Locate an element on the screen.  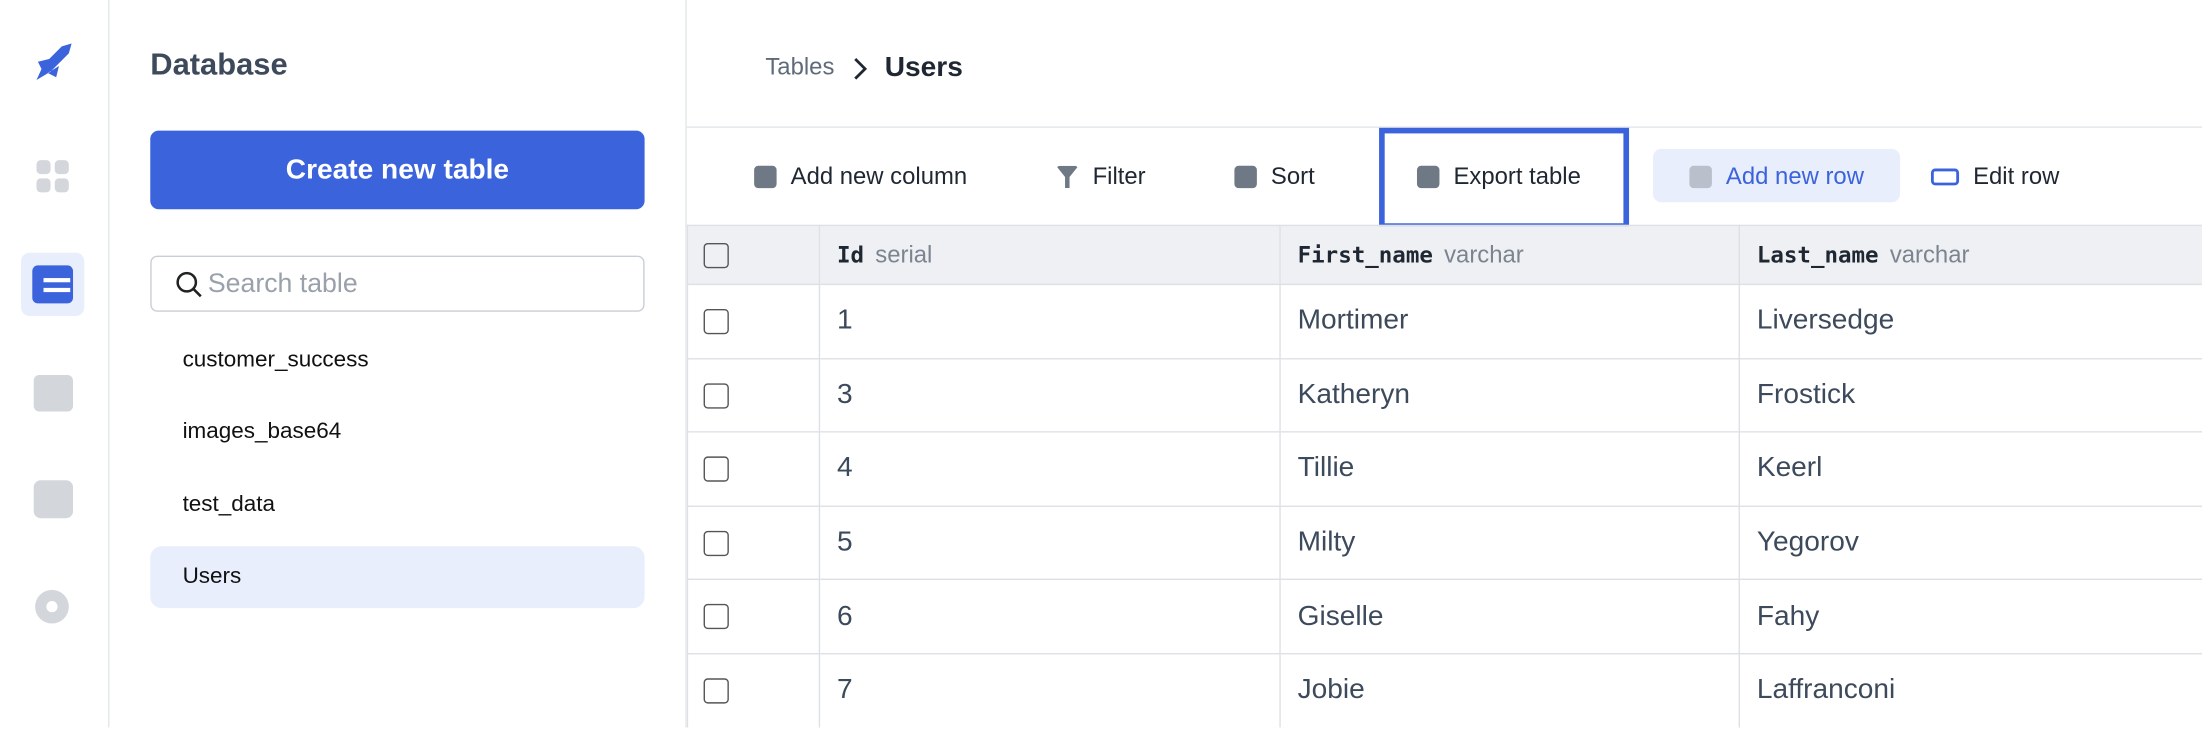
toolbar-label: Add new column is located at coordinates (879, 176).